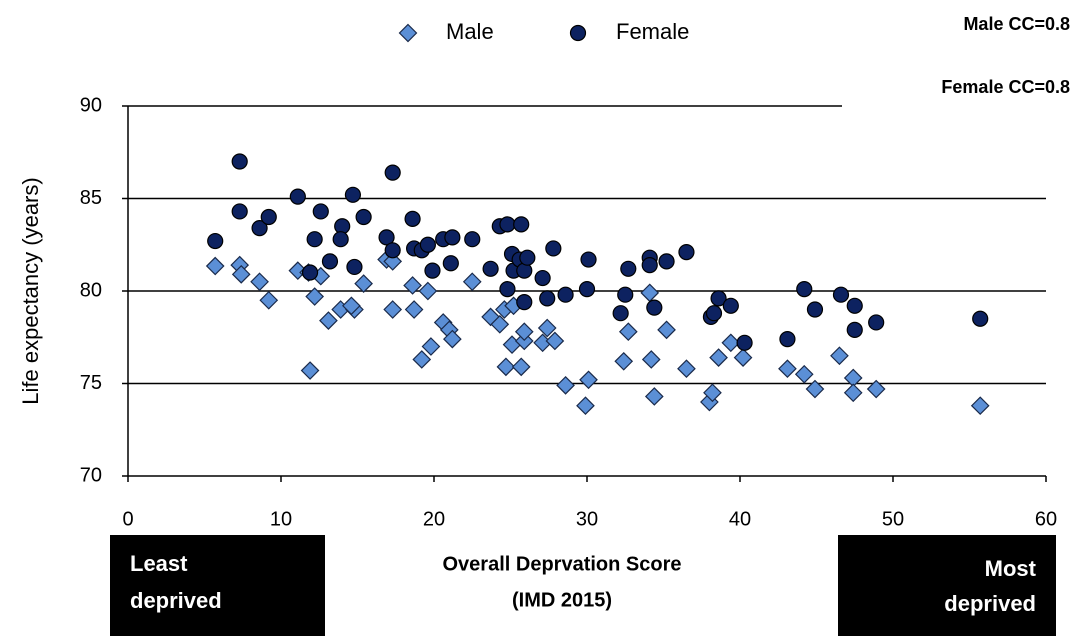  What do you see at coordinates (990, 603) in the screenshot?
I see `right-box-label: deprived` at bounding box center [990, 603].